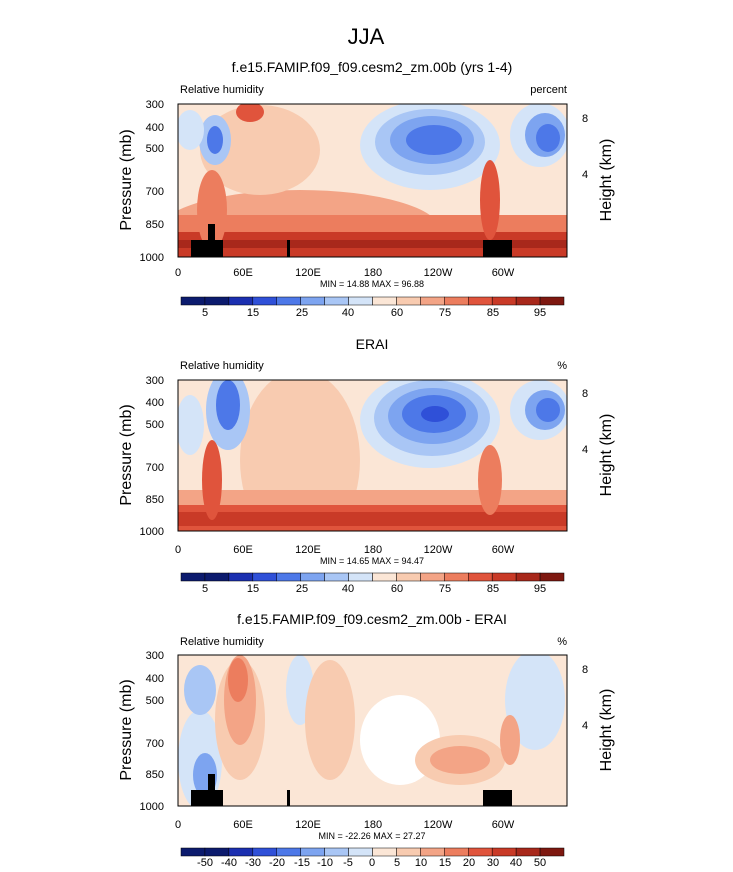 The image size is (733, 872). I want to click on colorbar-label: 60, so click(397, 313).